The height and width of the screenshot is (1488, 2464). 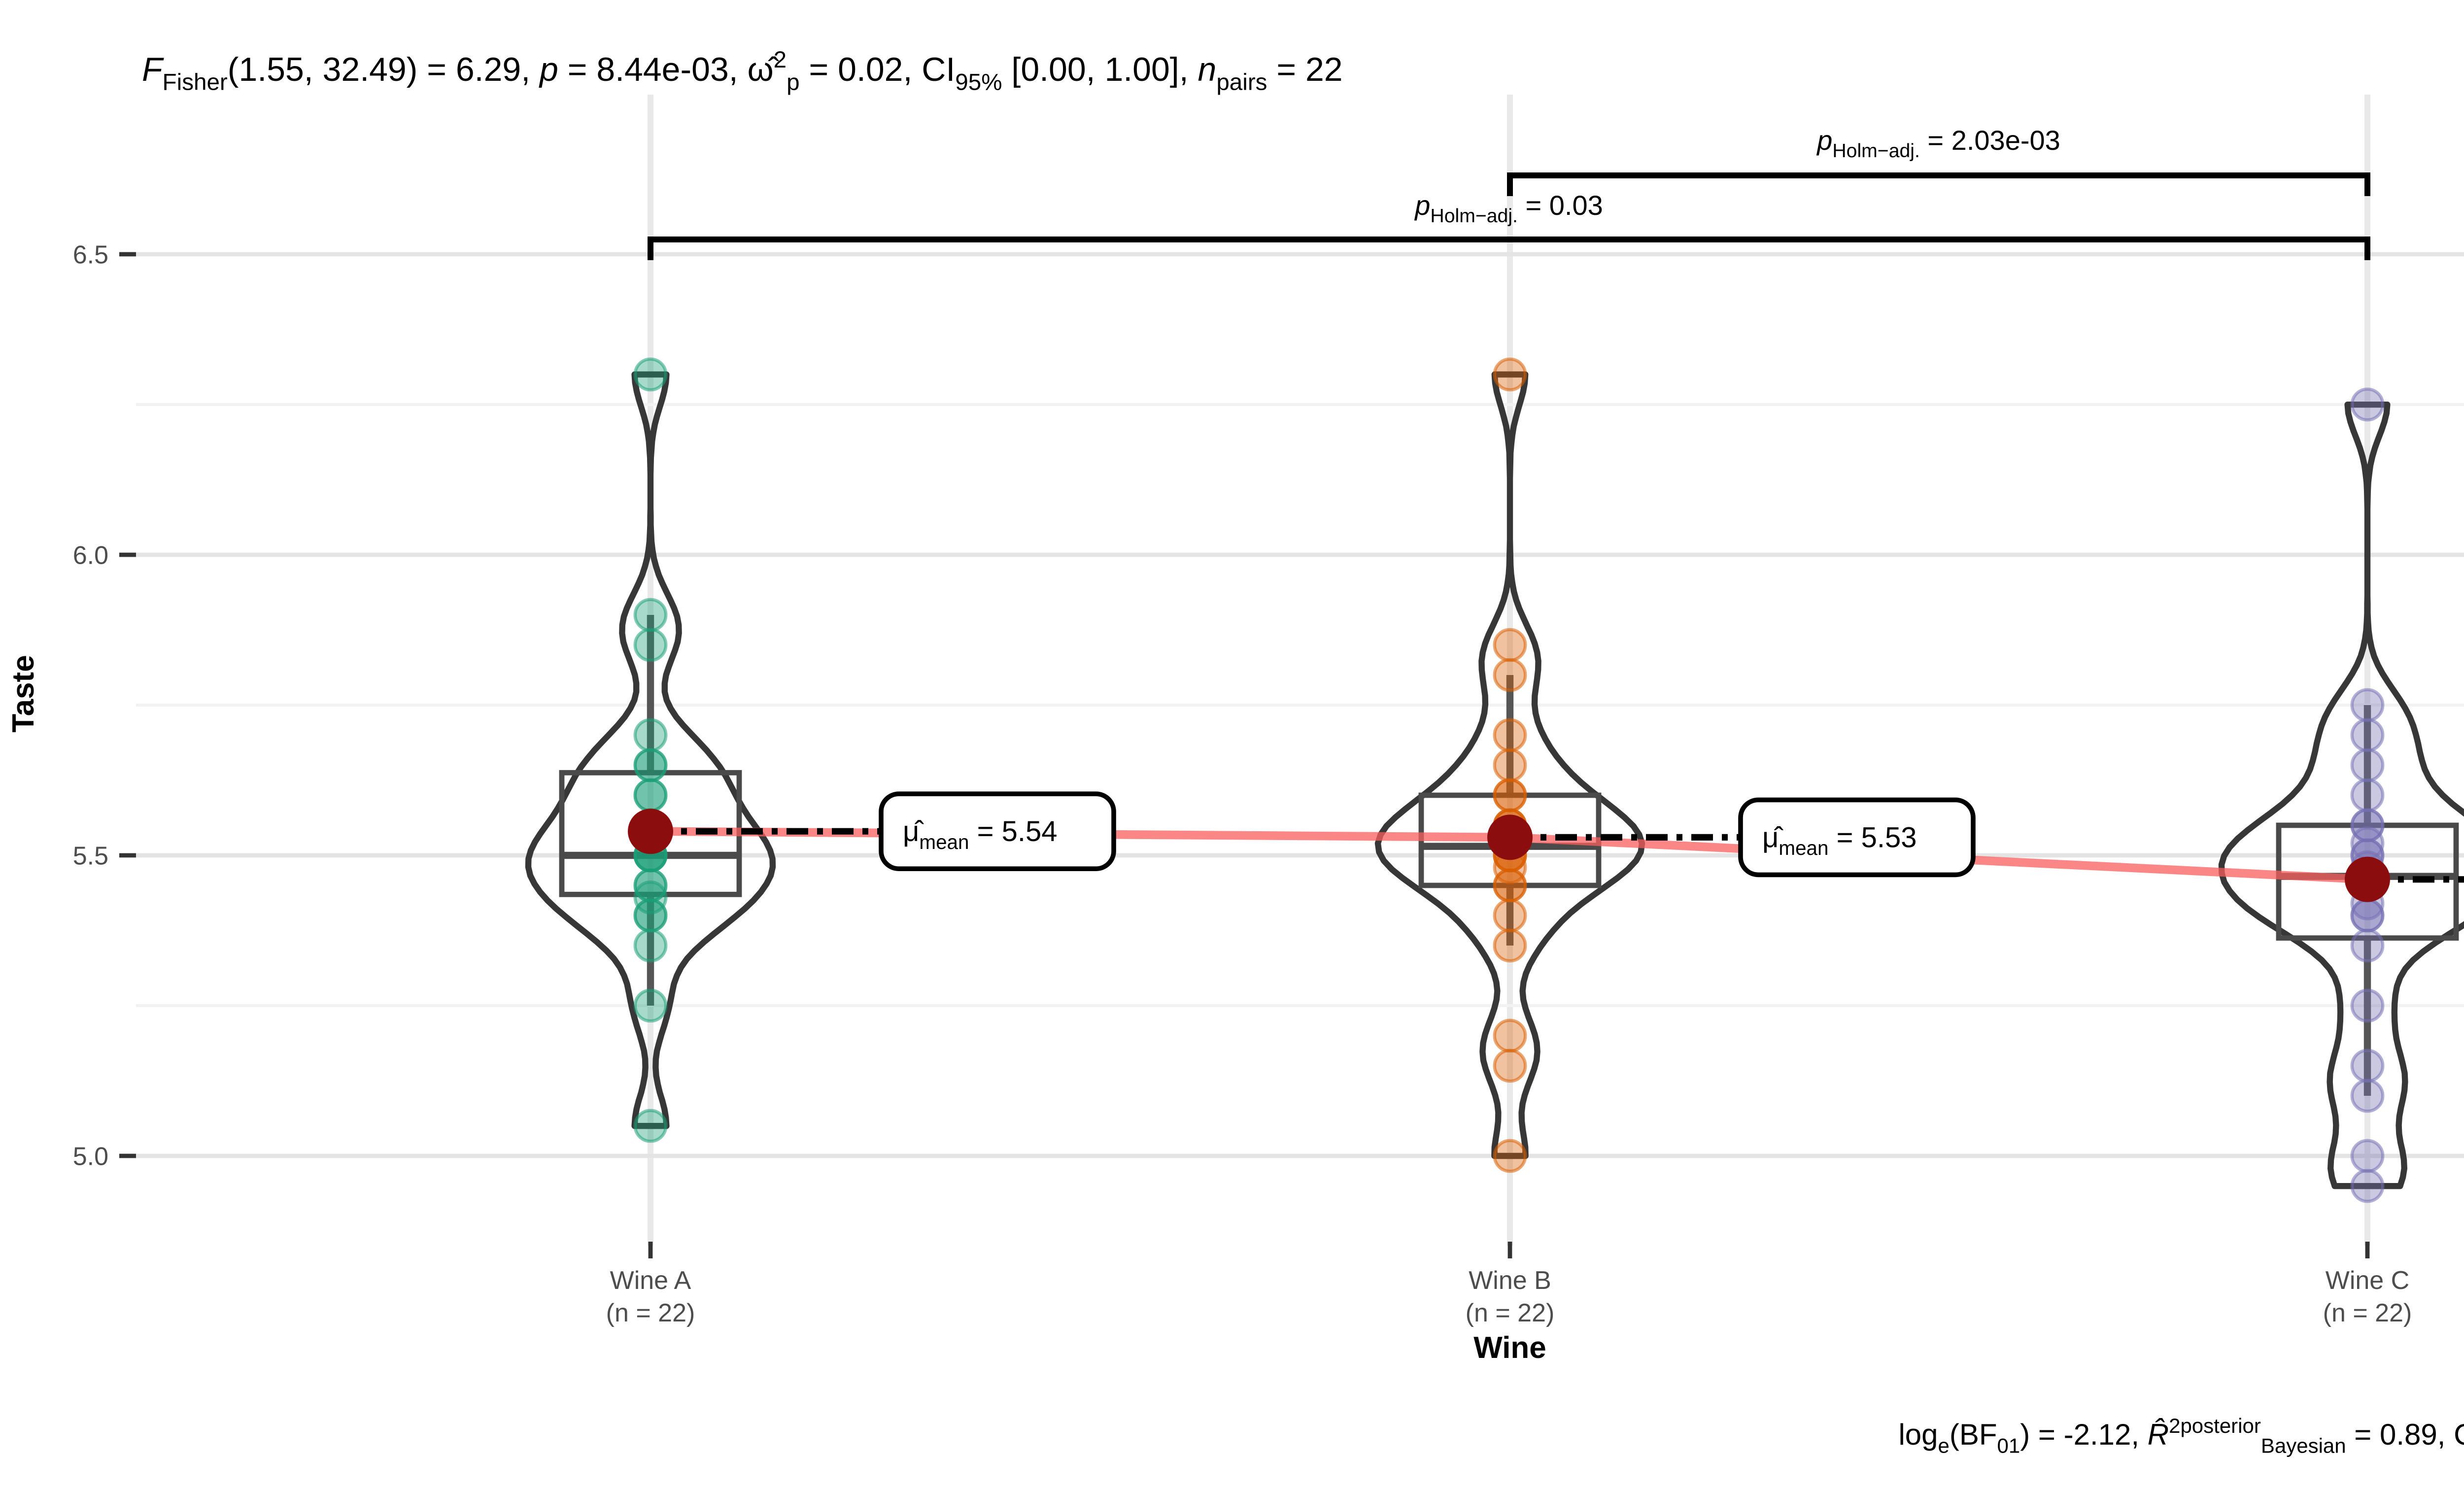 I want to click on y-tick-label: 5.5, so click(x=90, y=856).